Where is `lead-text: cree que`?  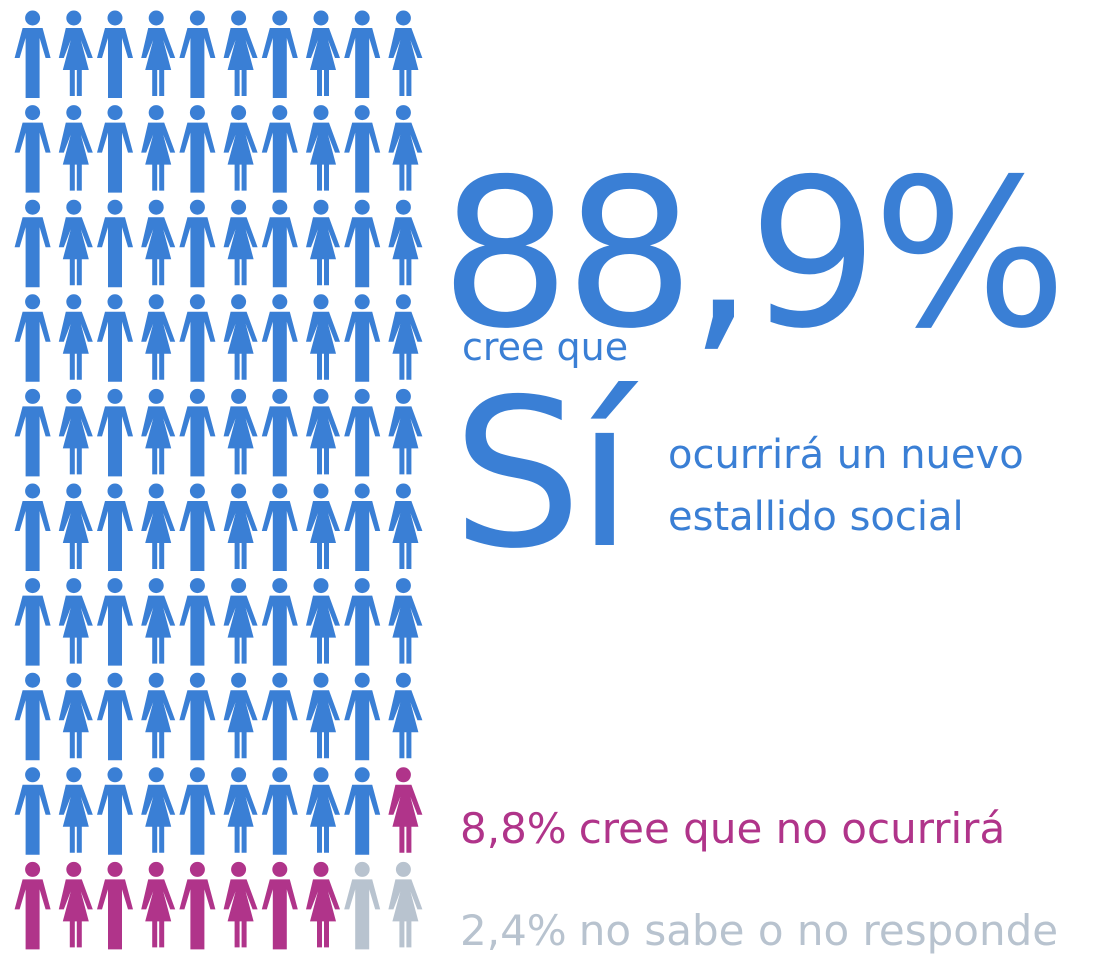
lead-text: cree que is located at coordinates (545, 347).